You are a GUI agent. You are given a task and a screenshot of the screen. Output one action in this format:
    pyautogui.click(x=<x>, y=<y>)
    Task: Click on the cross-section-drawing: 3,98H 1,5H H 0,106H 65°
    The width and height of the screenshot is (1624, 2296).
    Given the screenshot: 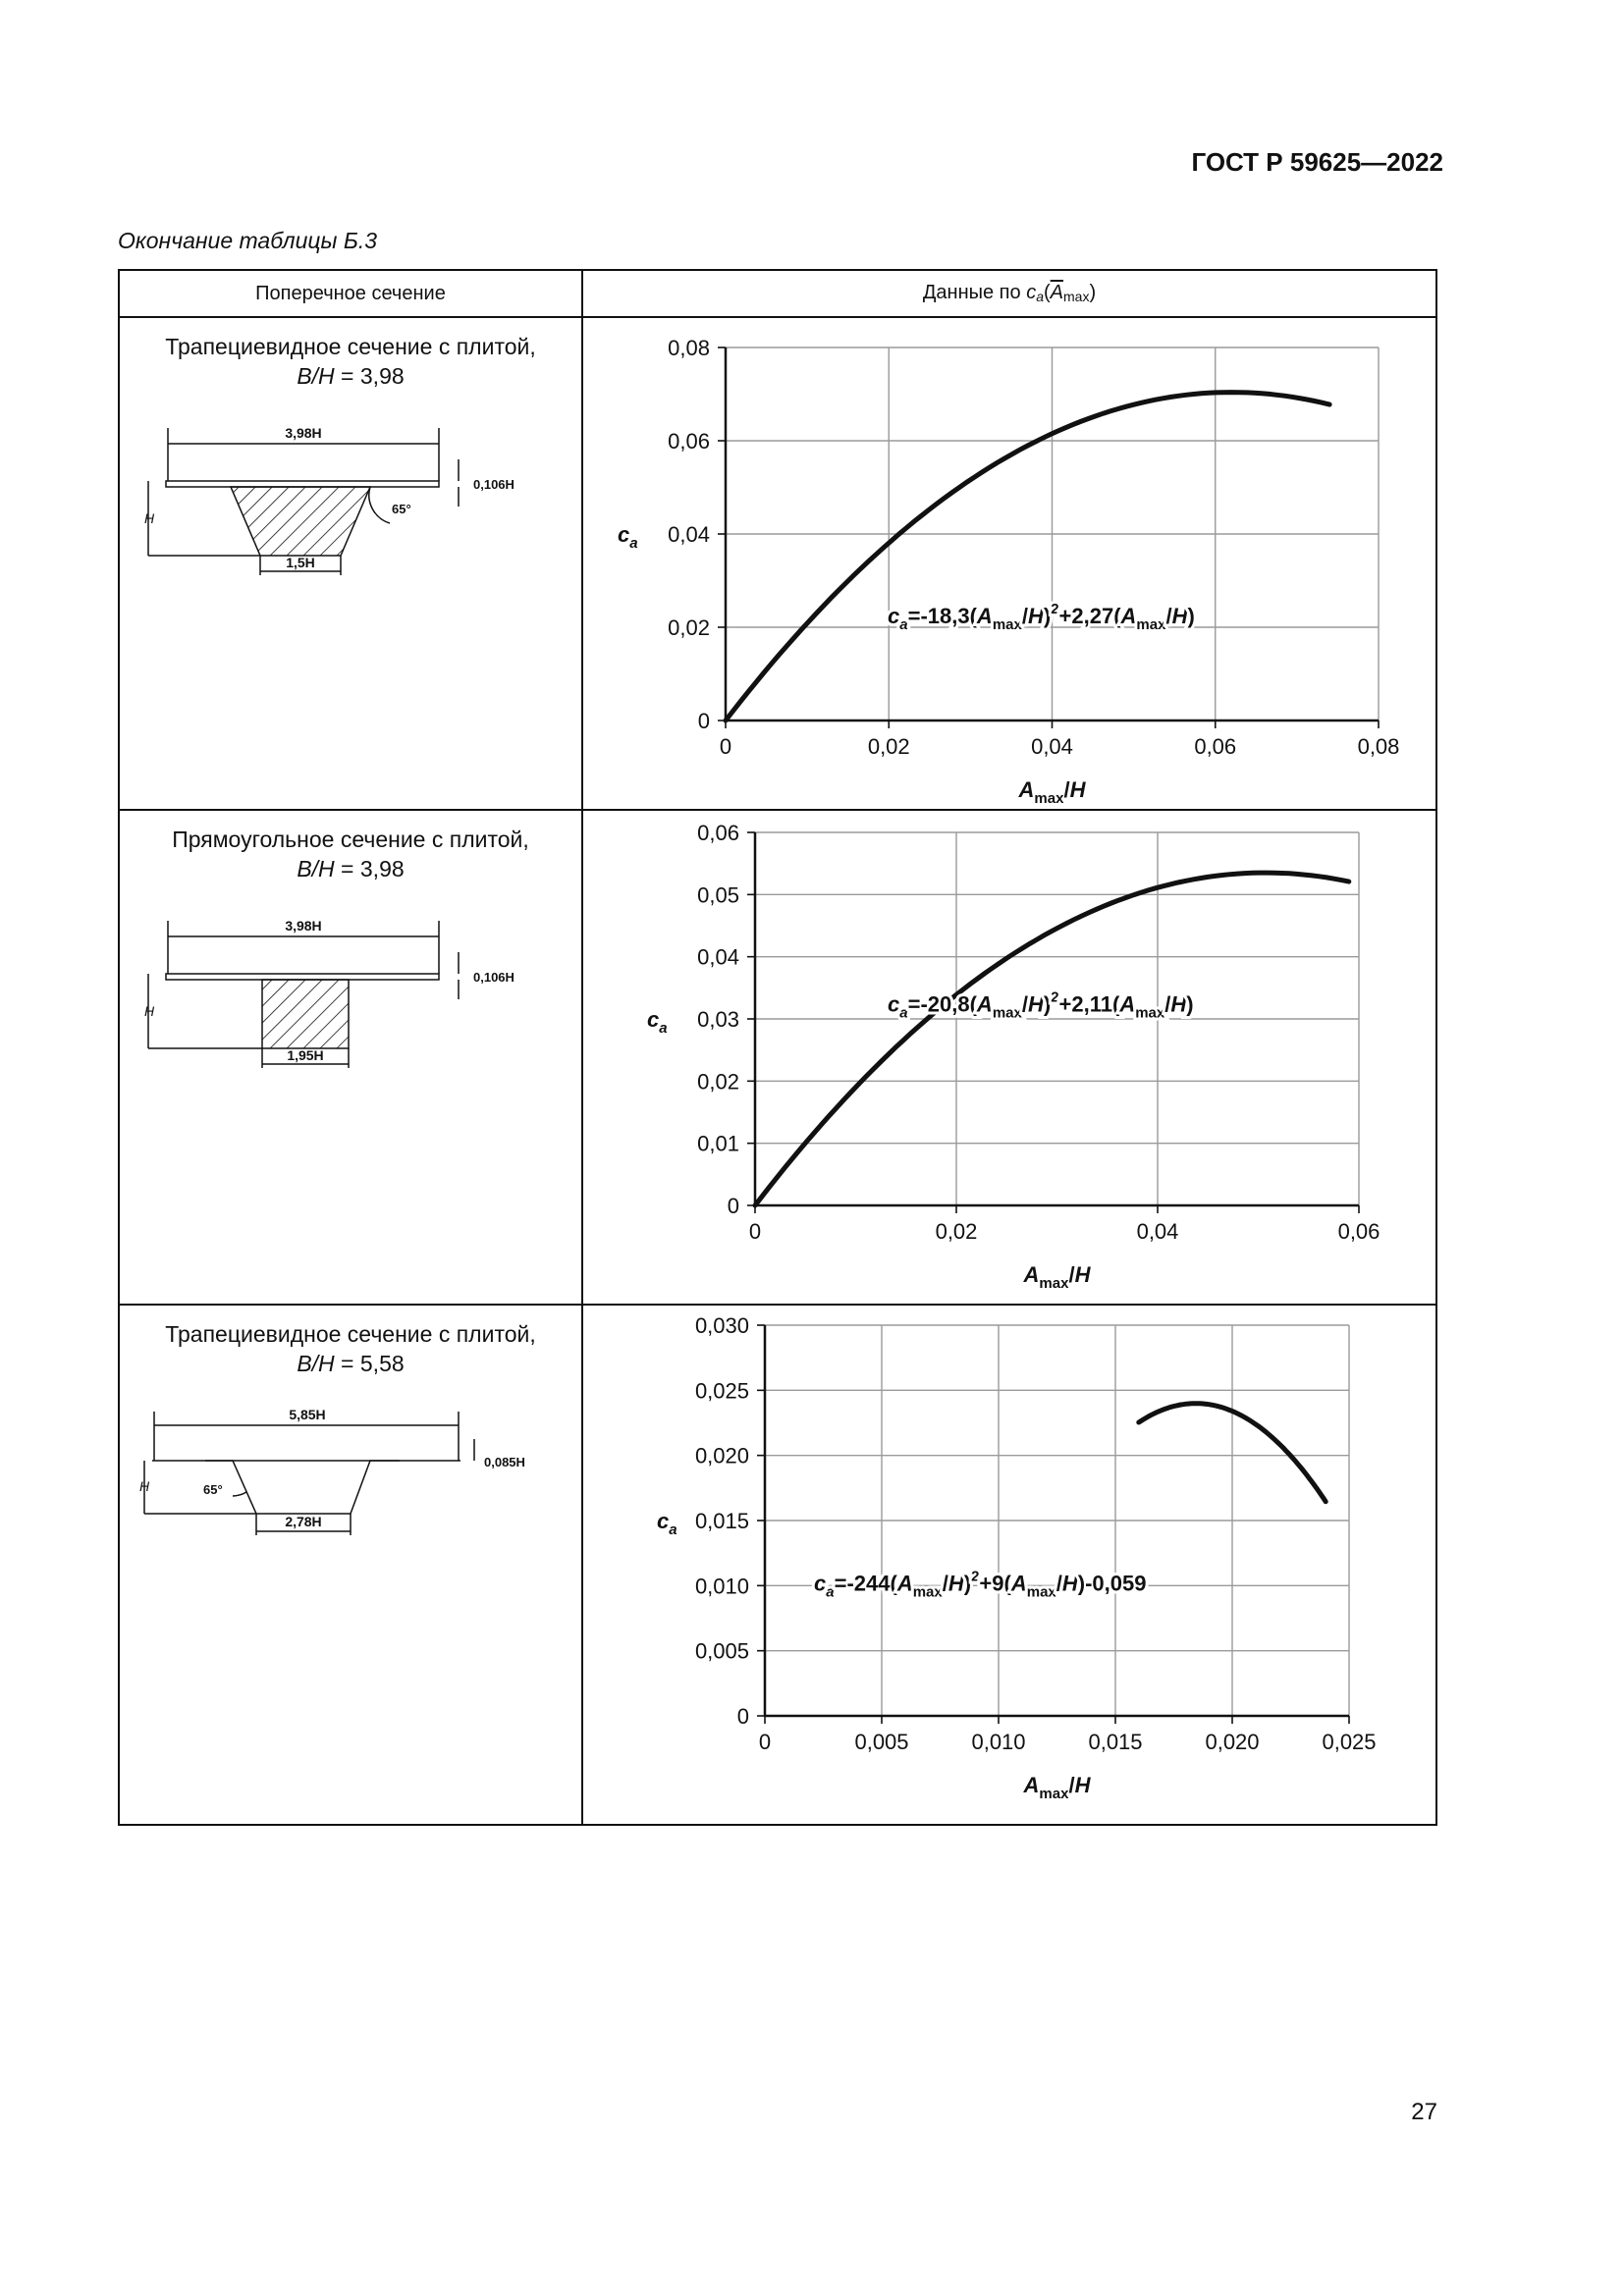 What is the action you would take?
    pyautogui.click(x=329, y=500)
    